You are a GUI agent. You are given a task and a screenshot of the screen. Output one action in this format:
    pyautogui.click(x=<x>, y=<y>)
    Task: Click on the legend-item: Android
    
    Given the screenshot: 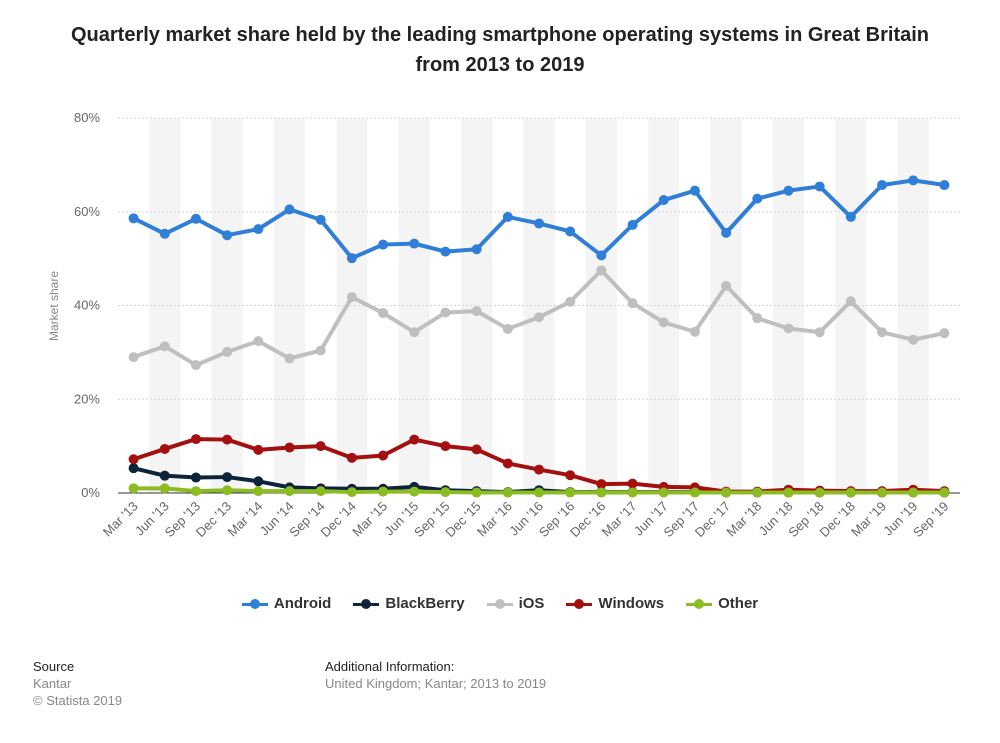 What is the action you would take?
    pyautogui.click(x=286, y=603)
    